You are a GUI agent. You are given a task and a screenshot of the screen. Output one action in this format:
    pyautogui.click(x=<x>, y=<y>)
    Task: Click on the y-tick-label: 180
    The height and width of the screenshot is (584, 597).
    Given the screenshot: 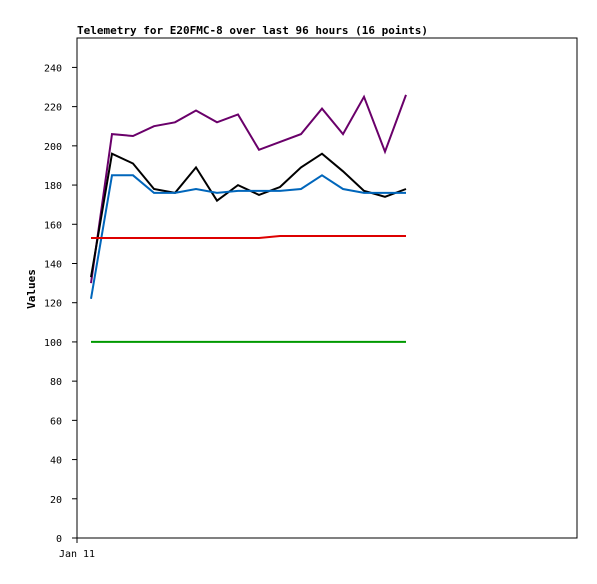 What is the action you would take?
    pyautogui.click(x=53, y=186)
    